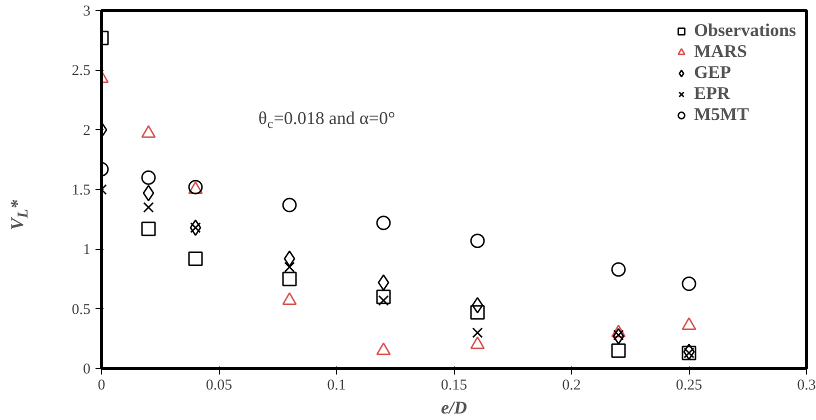 This screenshot has height=420, width=816. What do you see at coordinates (86, 130) in the screenshot?
I see `y-tick-label: 2` at bounding box center [86, 130].